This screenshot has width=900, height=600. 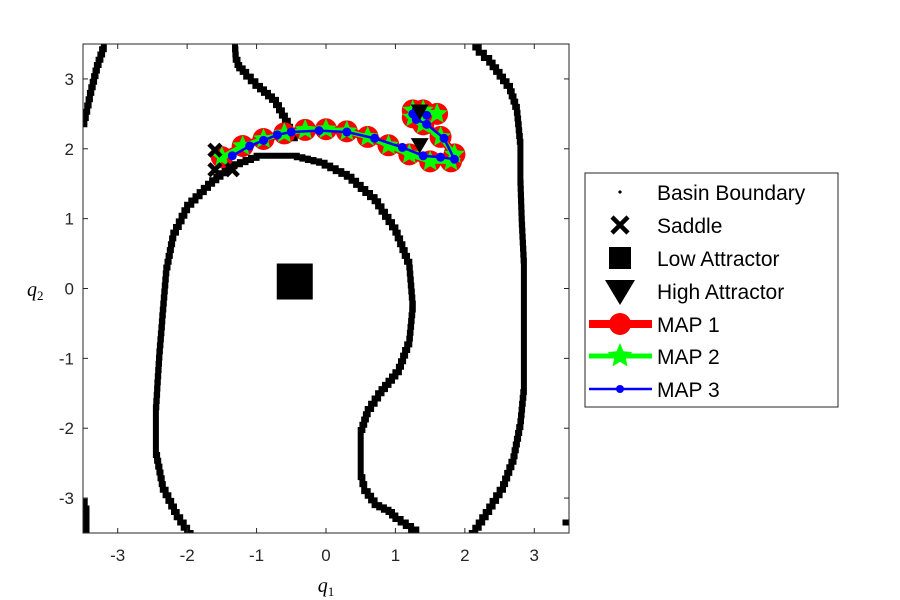 I want to click on attractor-marker-layer, so click(x=318, y=202).